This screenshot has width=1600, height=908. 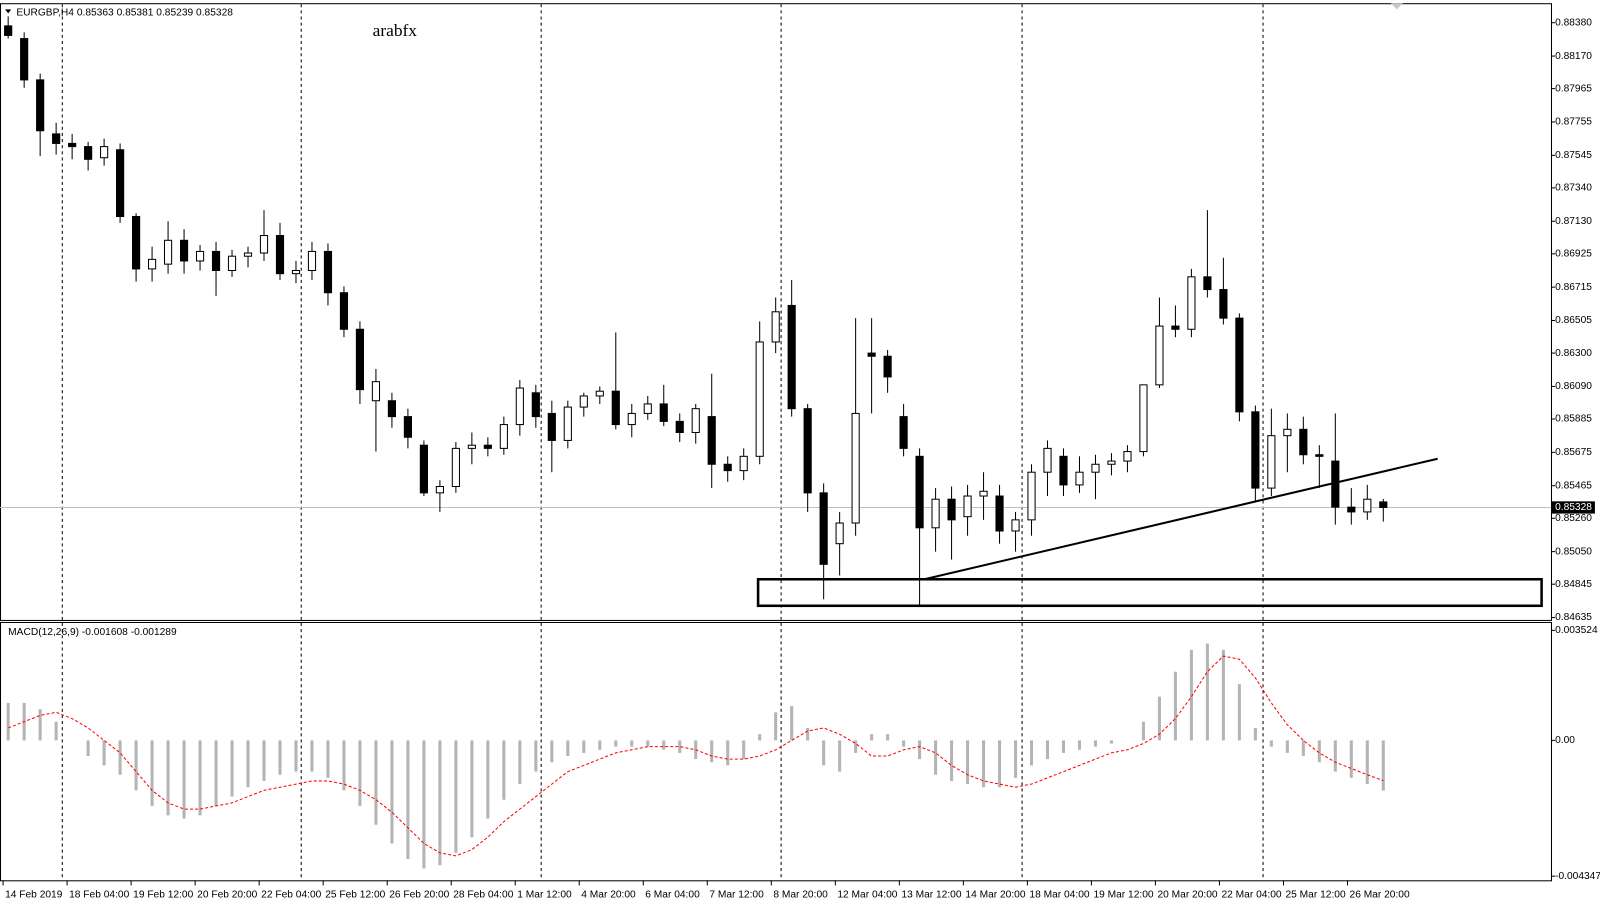 I want to click on y-tick-label: 0.85675, so click(x=1573, y=452).